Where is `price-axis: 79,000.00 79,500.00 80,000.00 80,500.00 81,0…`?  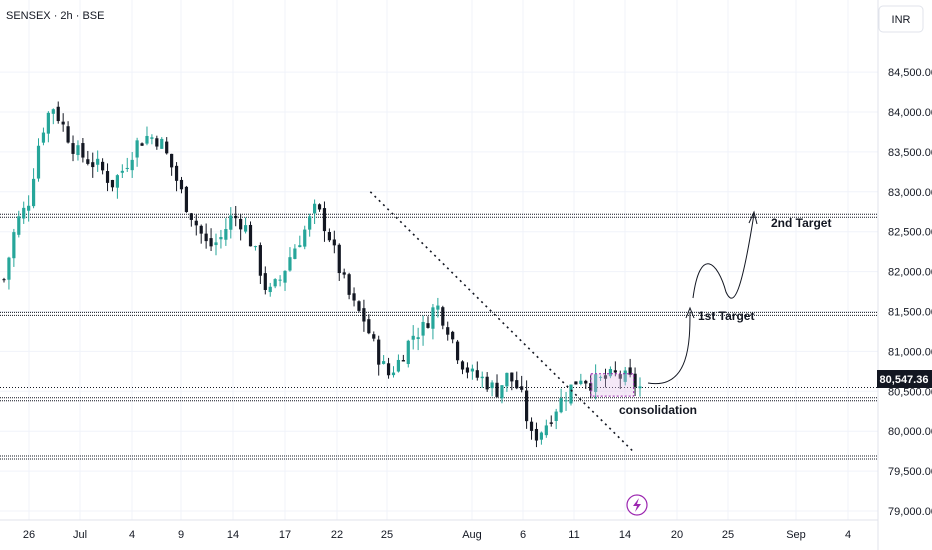 price-axis: 79,000.00 79,500.00 80,000.00 80,500.00 81,0… is located at coordinates (910, 292).